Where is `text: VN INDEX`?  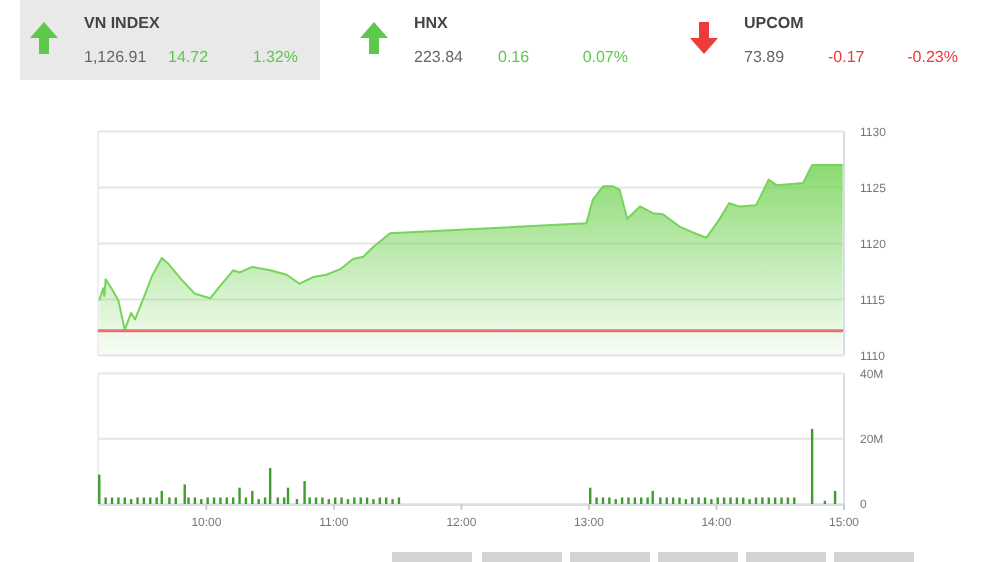
text: VN INDEX is located at coordinates (122, 23).